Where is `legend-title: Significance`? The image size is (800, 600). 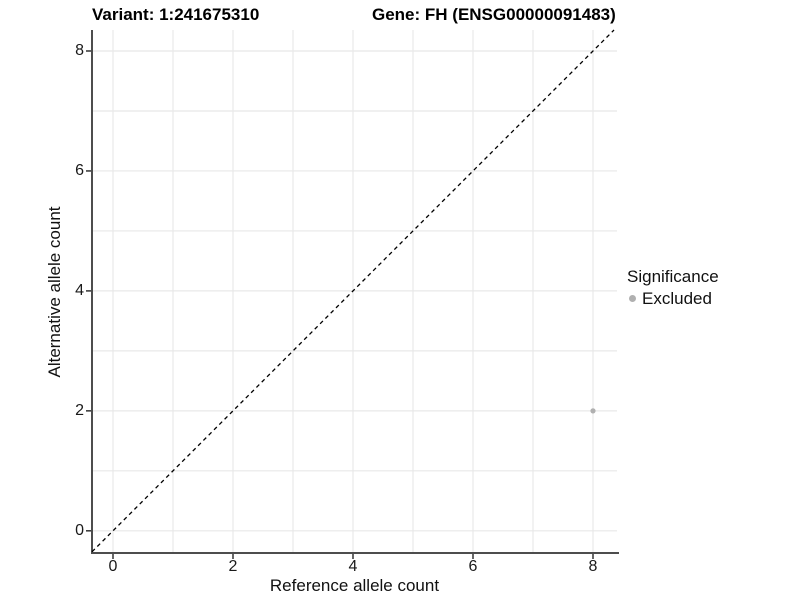
legend-title: Significance is located at coordinates (673, 276).